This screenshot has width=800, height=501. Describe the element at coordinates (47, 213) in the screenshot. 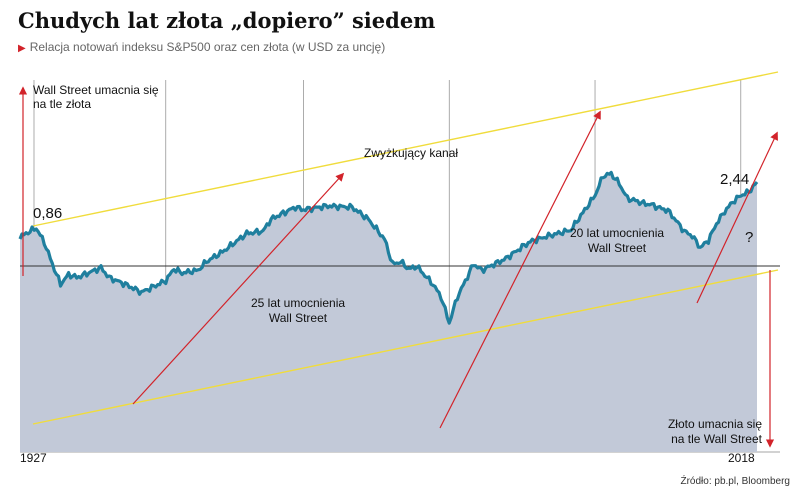

I see `value-label-start: 0,86` at that location.